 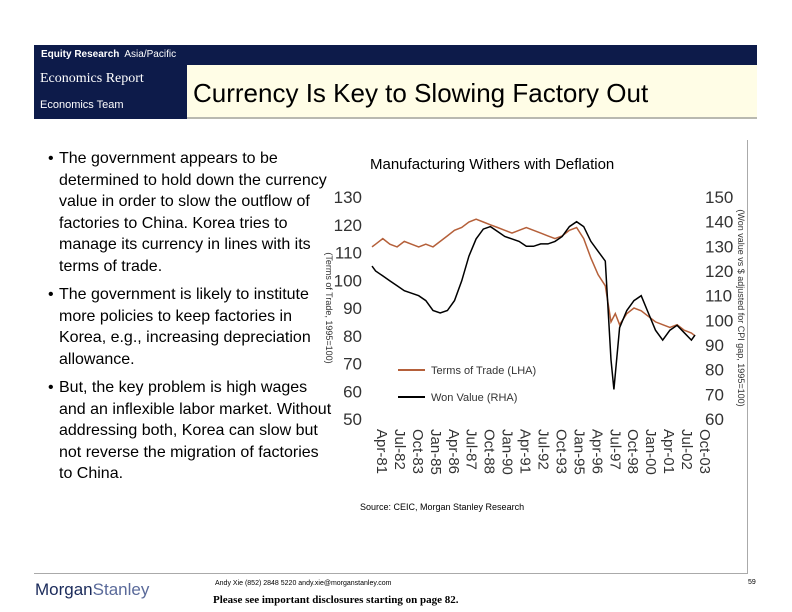 What do you see at coordinates (474, 398) in the screenshot?
I see `legend-label: Won Value (RHA)` at bounding box center [474, 398].